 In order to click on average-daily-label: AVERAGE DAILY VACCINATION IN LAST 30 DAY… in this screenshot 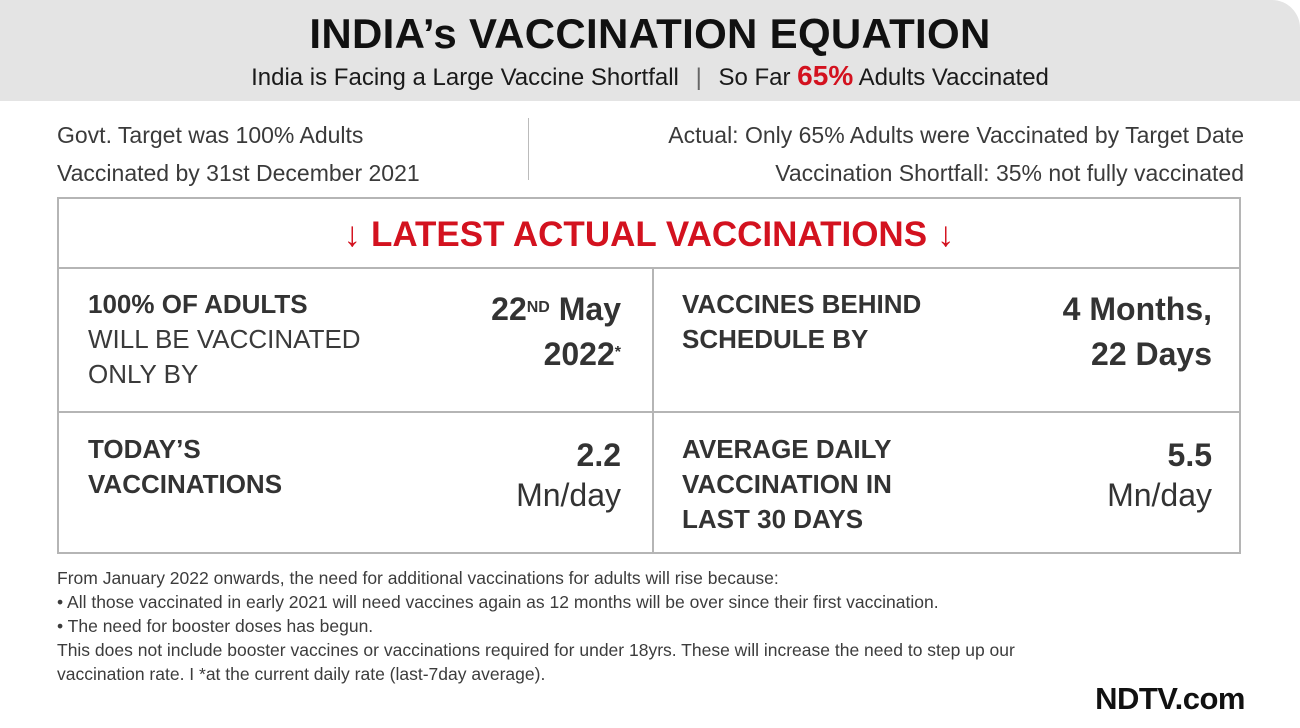, I will do `click(787, 484)`.